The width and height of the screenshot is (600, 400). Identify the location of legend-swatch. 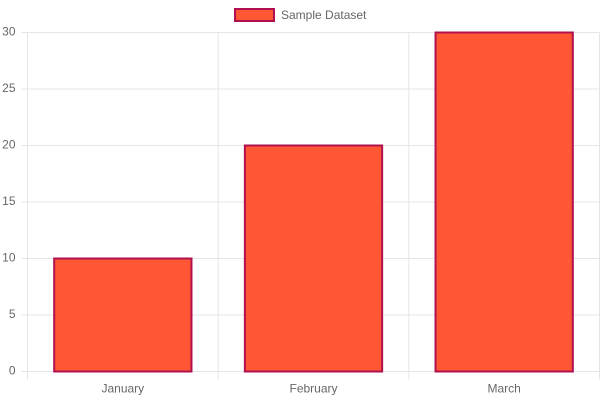
(254, 15).